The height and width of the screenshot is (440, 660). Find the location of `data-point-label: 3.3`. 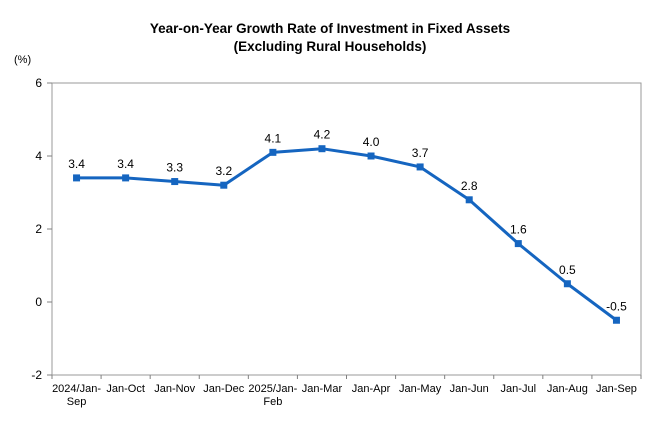

data-point-label: 3.3 is located at coordinates (174, 168).